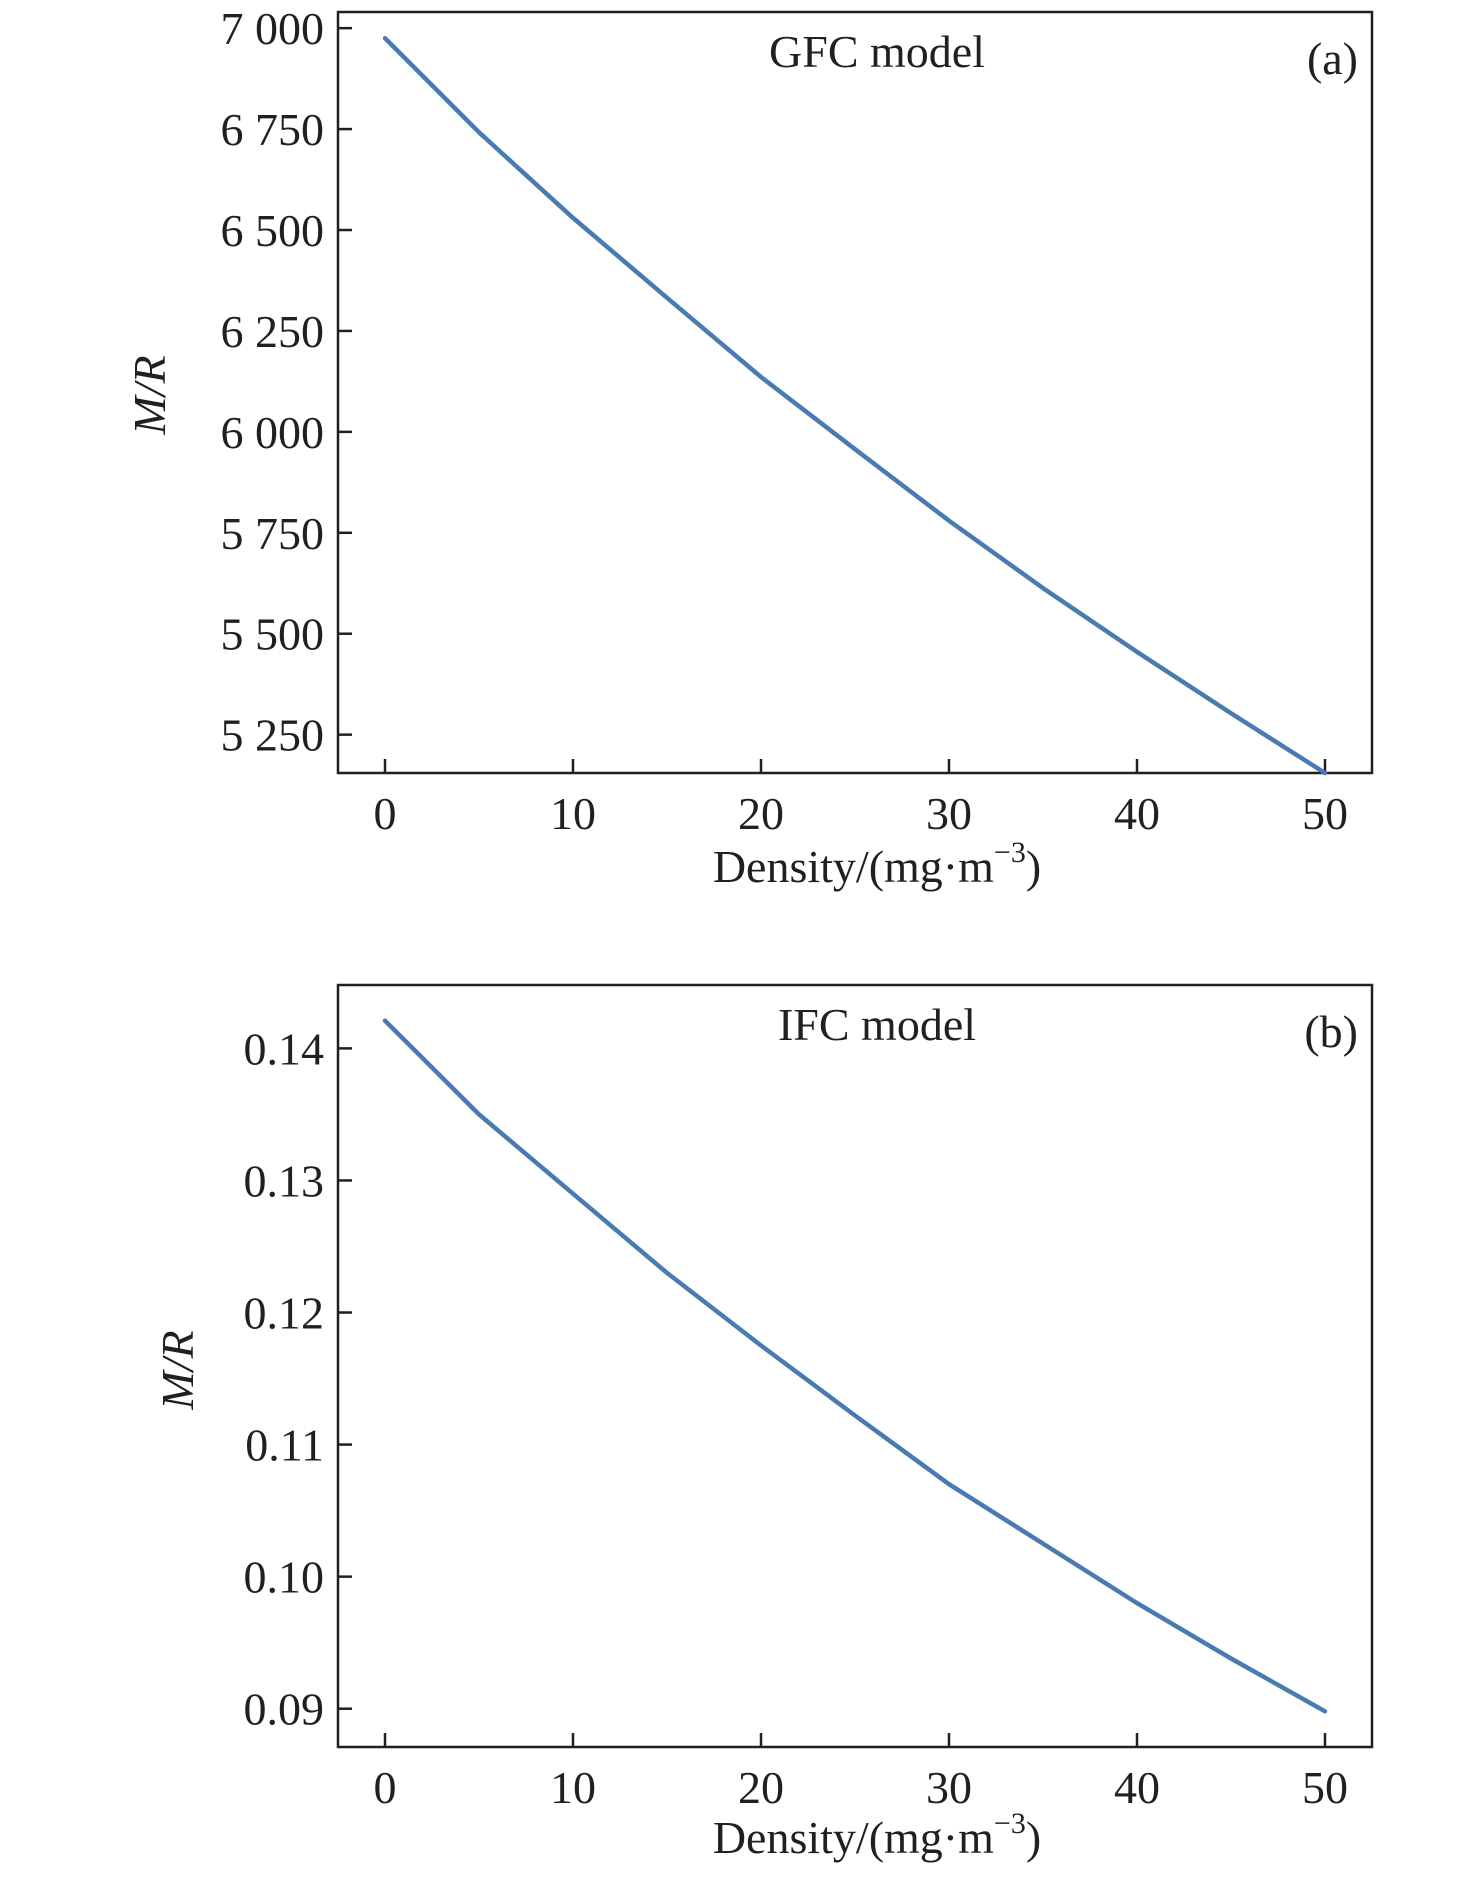 Image resolution: width=1476 pixels, height=1878 pixels. What do you see at coordinates (1325, 813) in the screenshot?
I see `x-tick-label-a: 50` at bounding box center [1325, 813].